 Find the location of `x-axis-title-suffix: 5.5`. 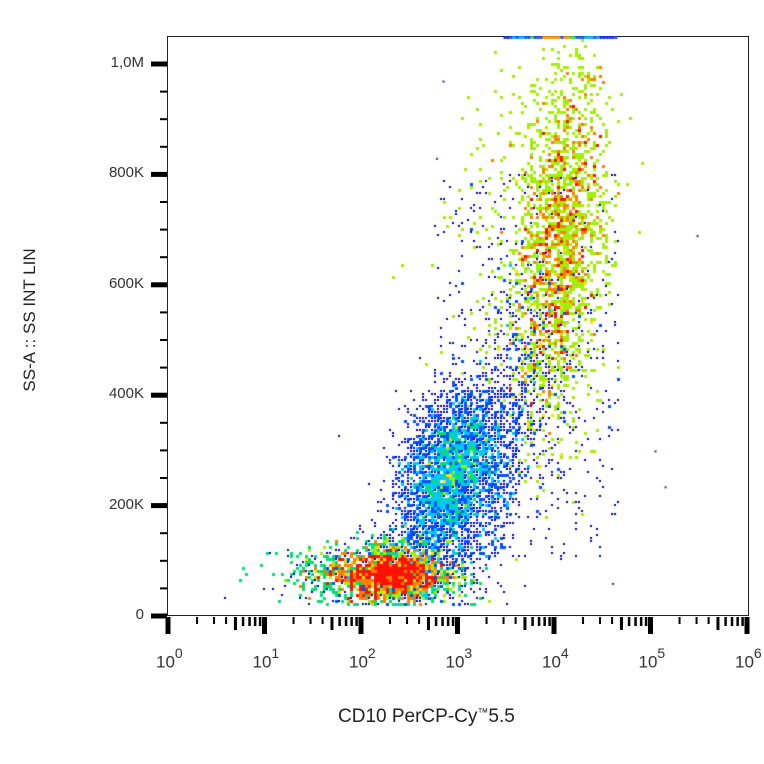

x-axis-title-suffix: 5.5 is located at coordinates (501, 716).